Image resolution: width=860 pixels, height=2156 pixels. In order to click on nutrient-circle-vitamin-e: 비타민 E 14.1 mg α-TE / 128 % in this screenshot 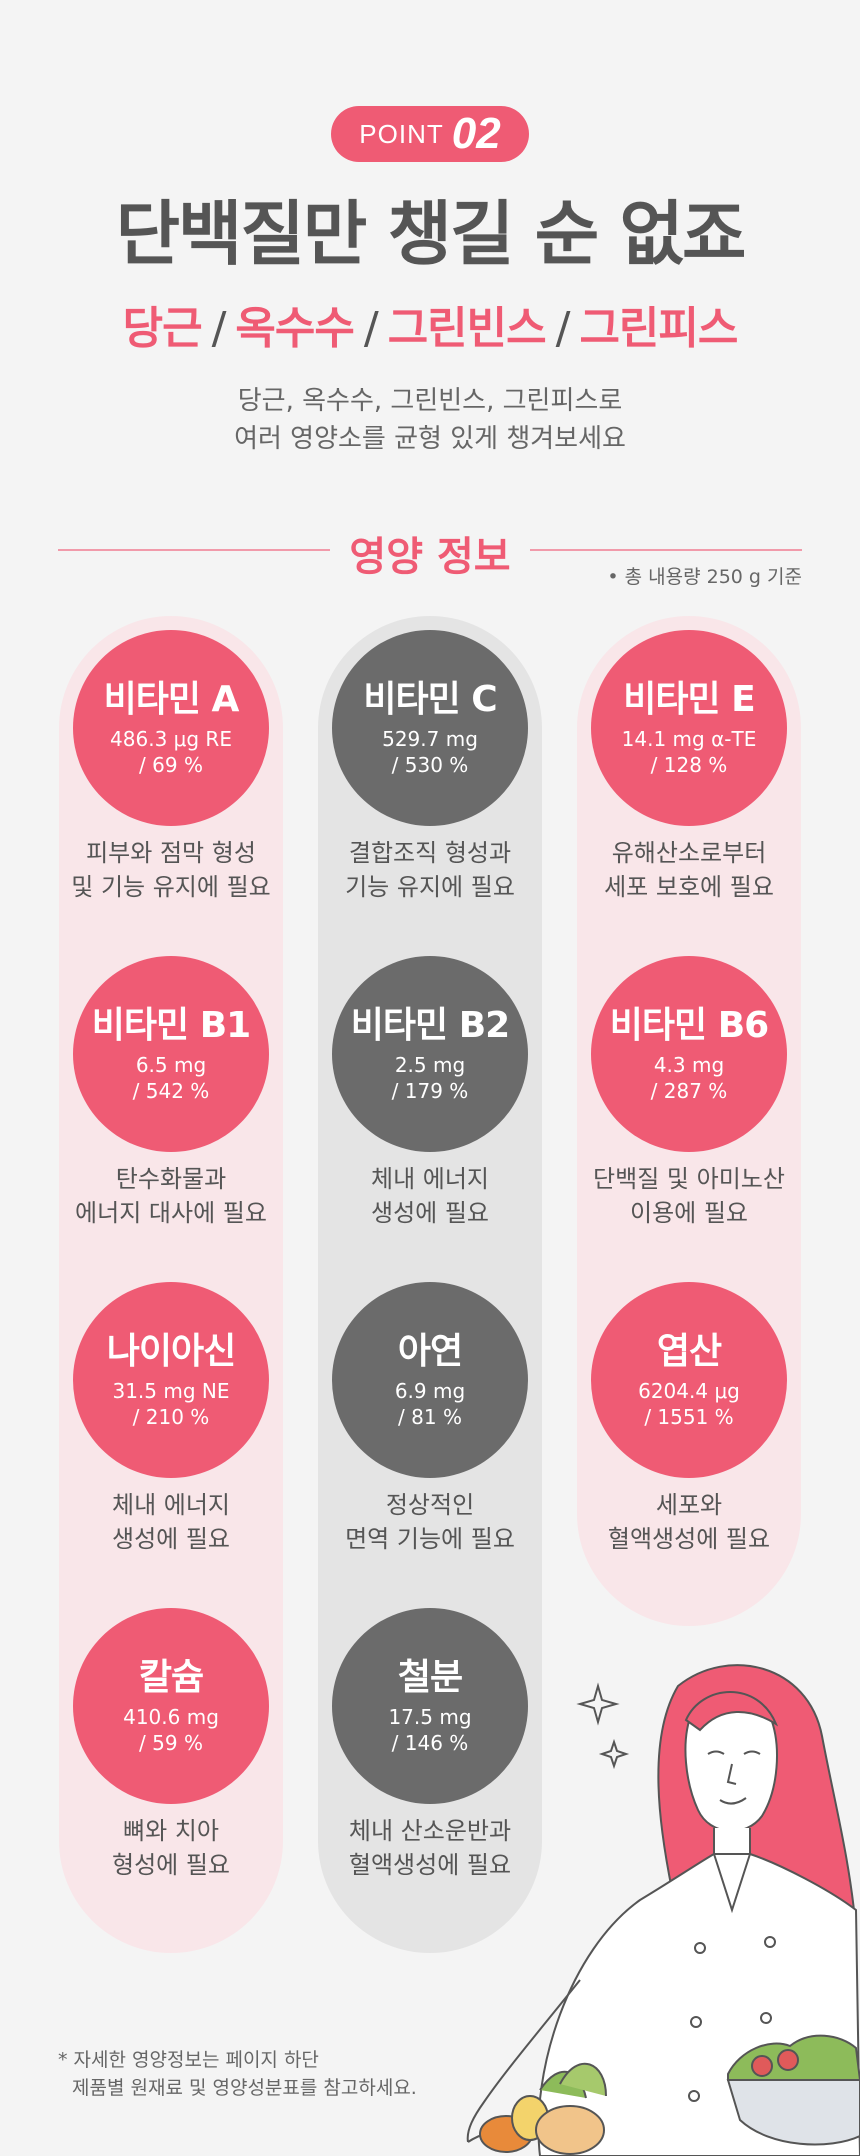, I will do `click(689, 728)`.